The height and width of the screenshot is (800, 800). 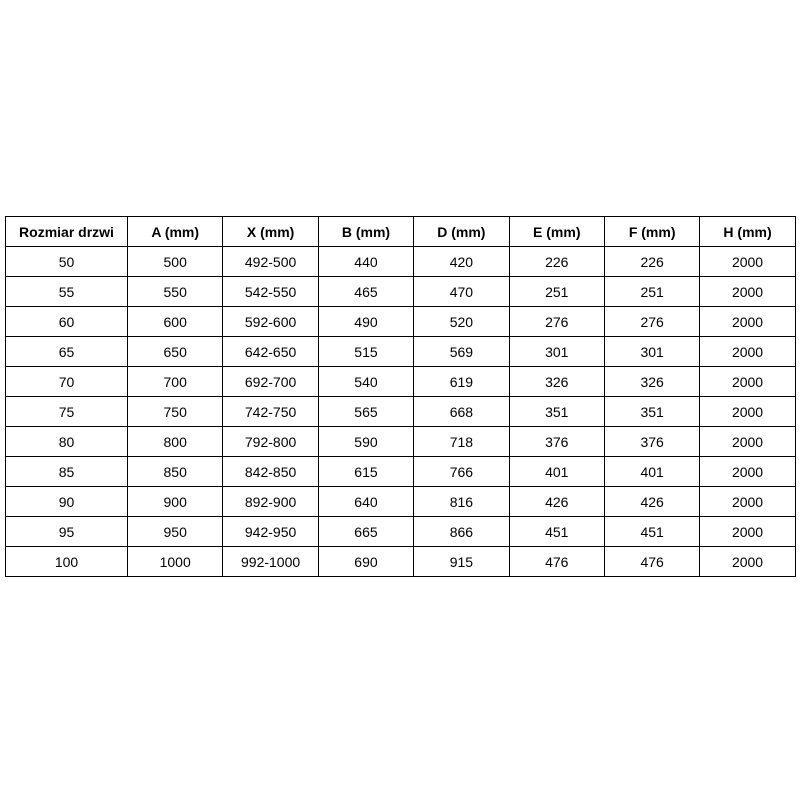 What do you see at coordinates (175, 411) in the screenshot?
I see `dimension-cell: 750` at bounding box center [175, 411].